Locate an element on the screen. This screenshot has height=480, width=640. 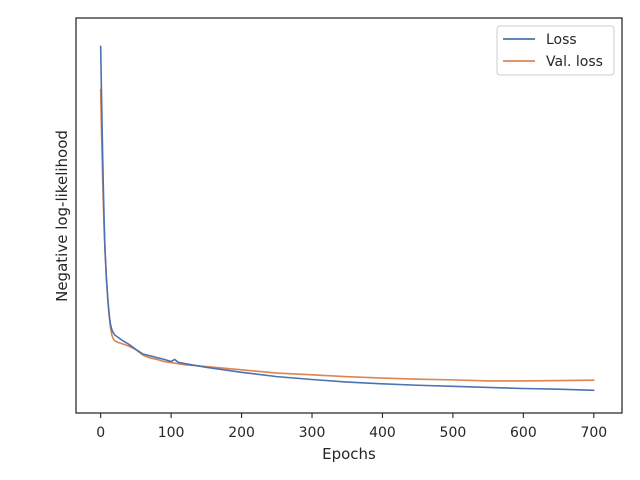
legend-label: Loss is located at coordinates (561, 40).